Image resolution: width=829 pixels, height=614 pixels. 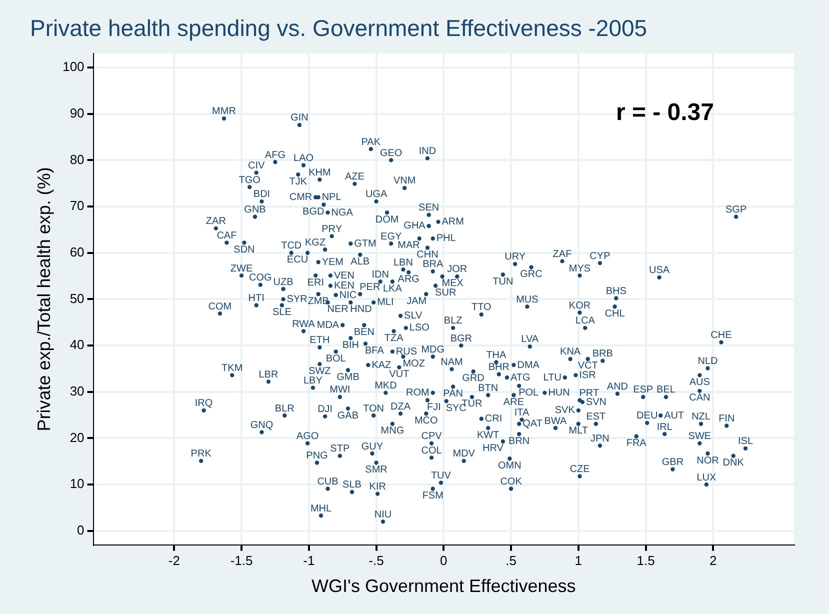 I want to click on data-label: VUT, so click(x=399, y=374).